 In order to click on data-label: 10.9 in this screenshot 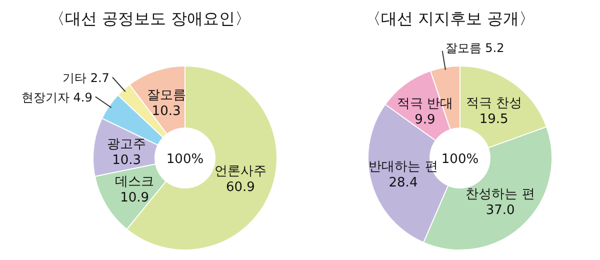, I will do `click(135, 198)`.